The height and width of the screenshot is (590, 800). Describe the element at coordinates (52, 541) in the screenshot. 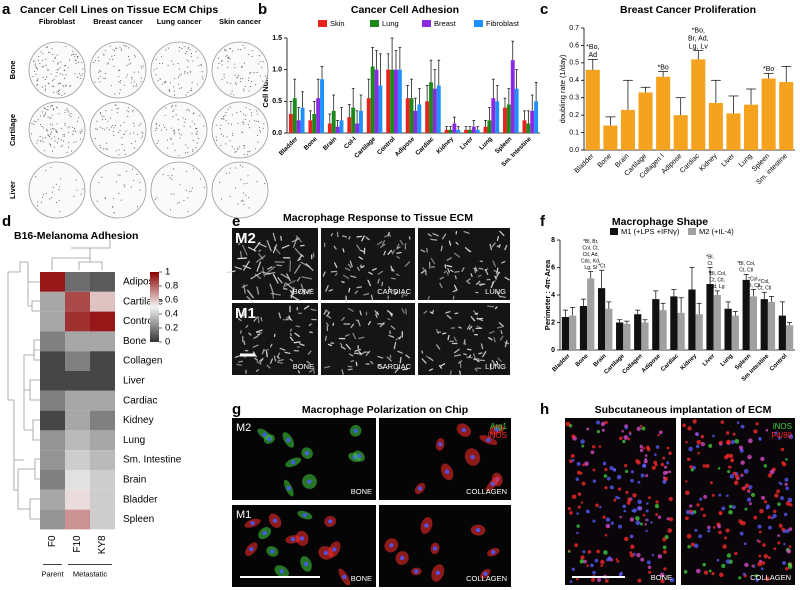

I see `column-label: F0` at that location.